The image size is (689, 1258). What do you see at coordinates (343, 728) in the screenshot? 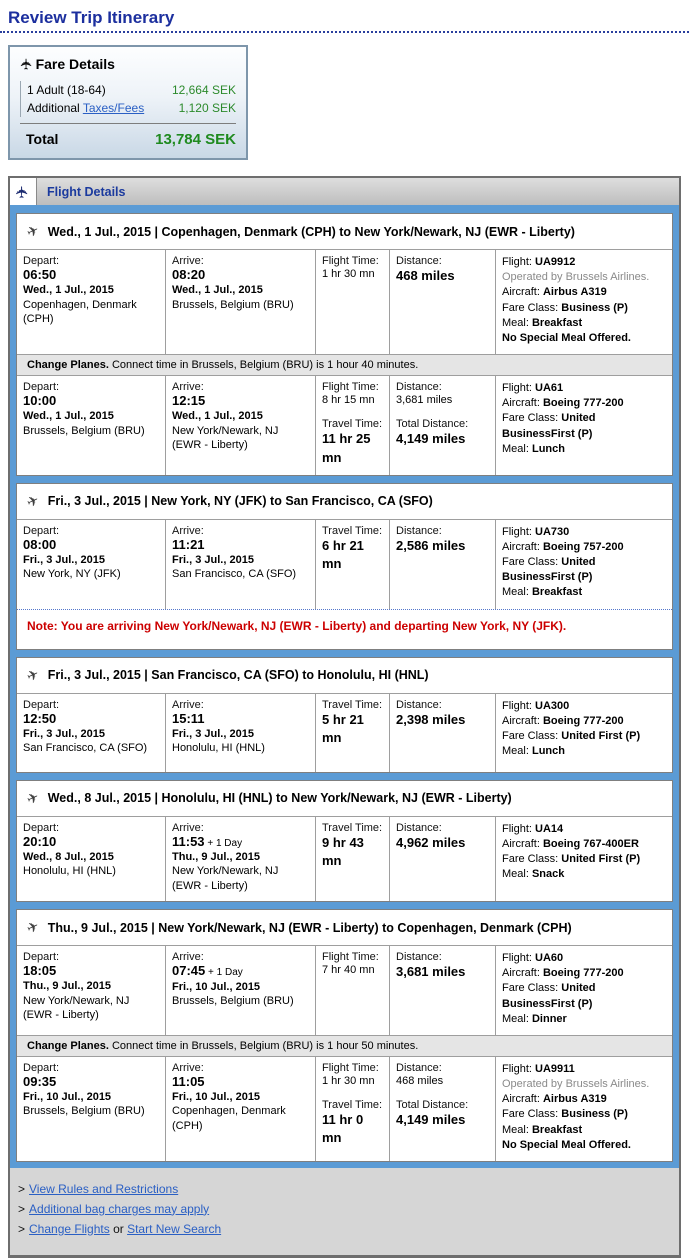
I see `time-value: 5 hr 21 mn` at bounding box center [343, 728].